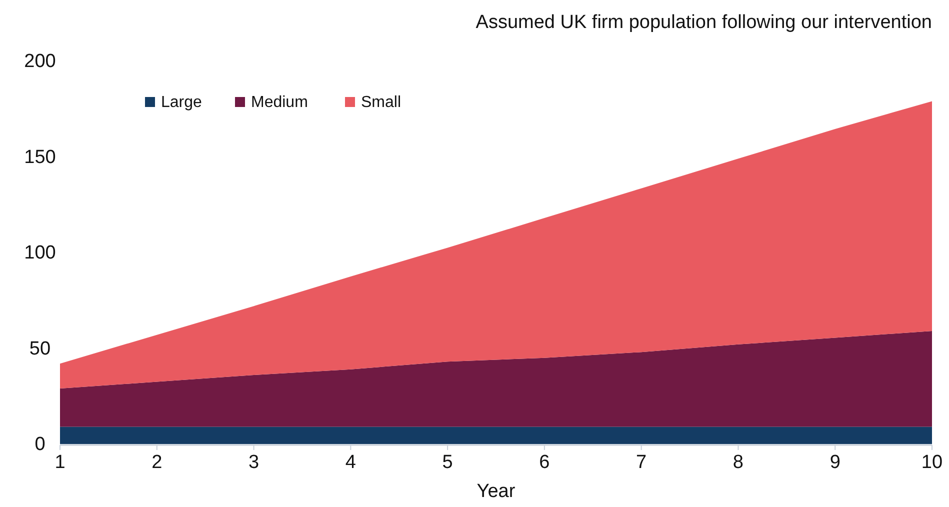 Image resolution: width=949 pixels, height=507 pixels. What do you see at coordinates (738, 462) in the screenshot?
I see `x-tick-label: 8` at bounding box center [738, 462].